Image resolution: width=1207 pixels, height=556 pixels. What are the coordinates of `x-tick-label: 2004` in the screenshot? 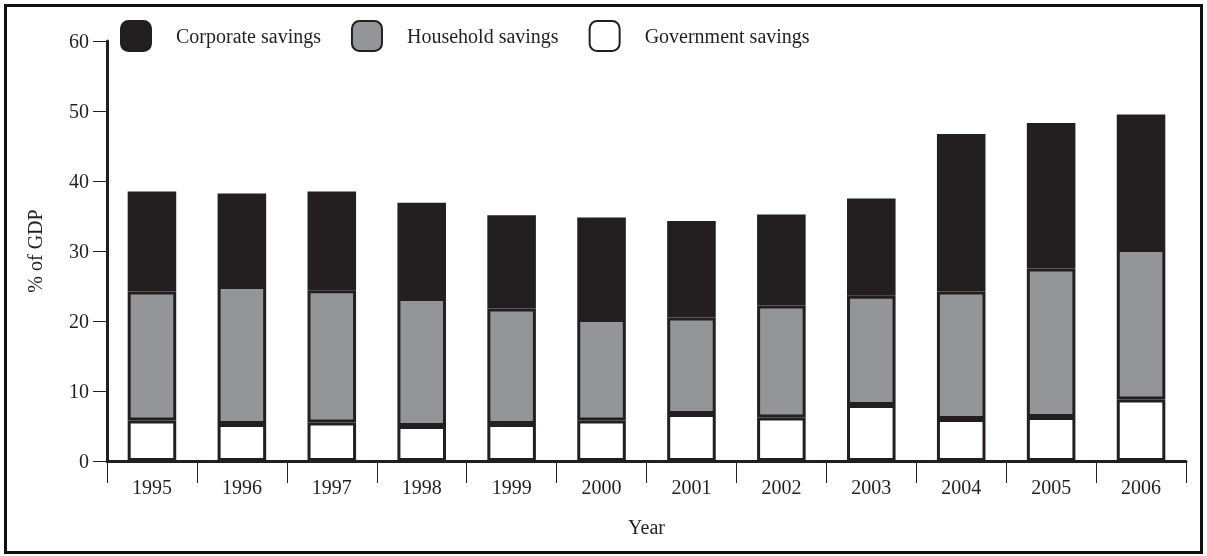 It's located at (961, 487).